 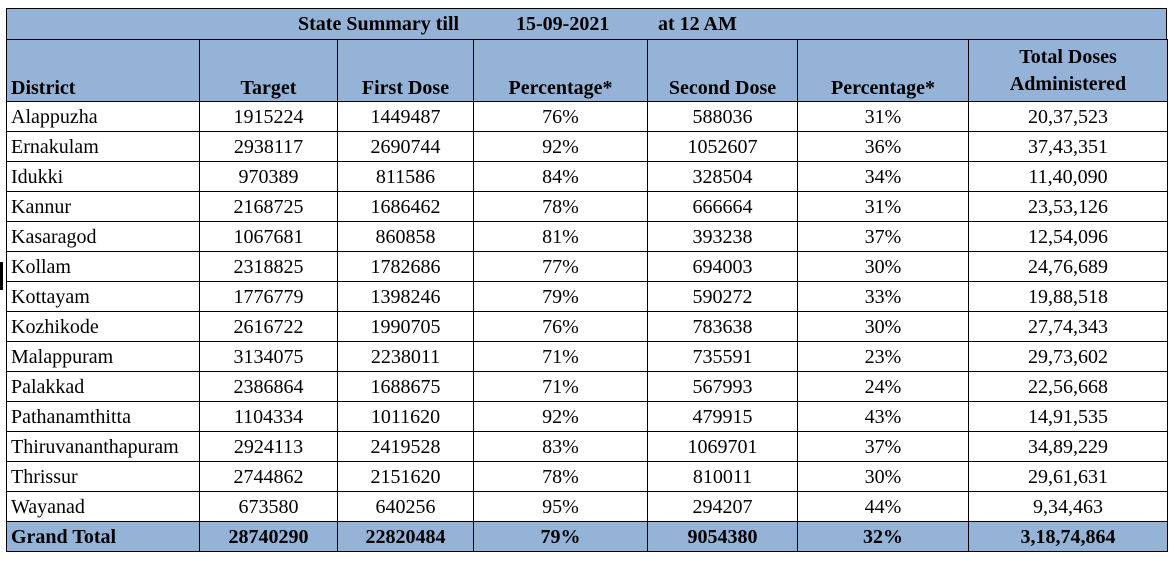 What do you see at coordinates (1068, 446) in the screenshot?
I see `cell-total-doses: 34,89,229` at bounding box center [1068, 446].